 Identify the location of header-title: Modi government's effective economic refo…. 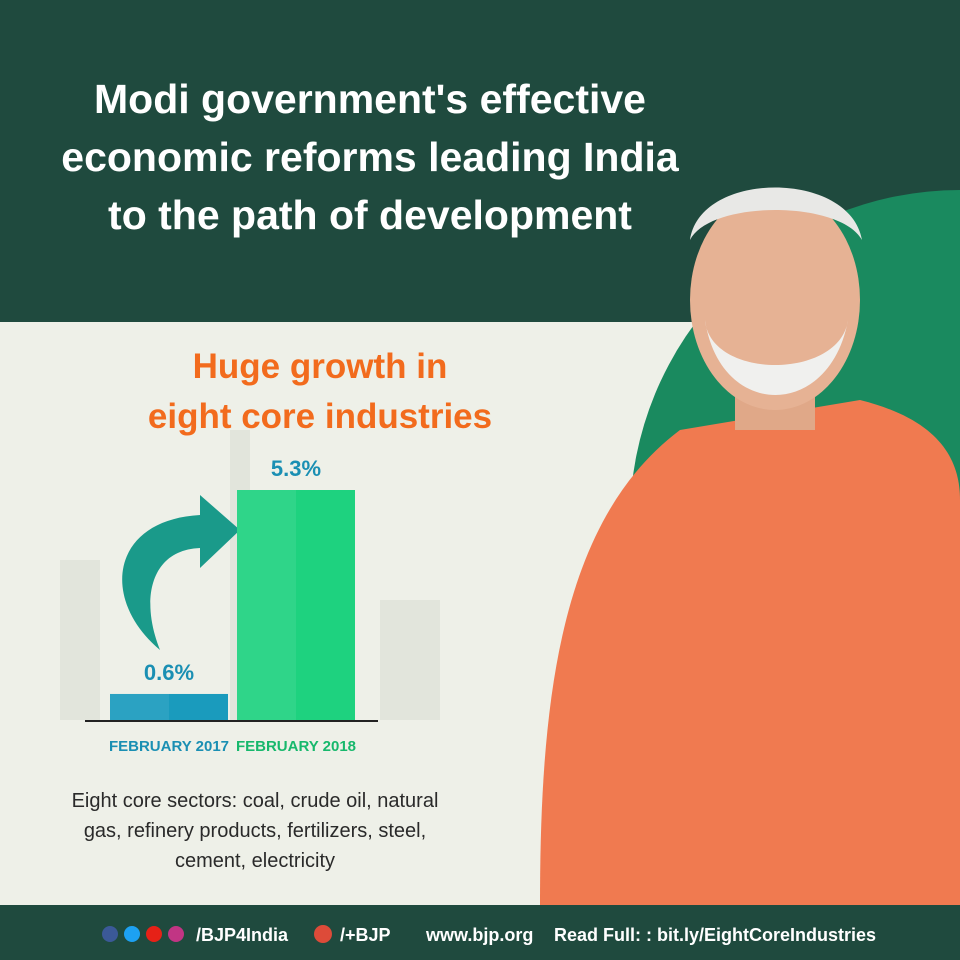
(370, 157).